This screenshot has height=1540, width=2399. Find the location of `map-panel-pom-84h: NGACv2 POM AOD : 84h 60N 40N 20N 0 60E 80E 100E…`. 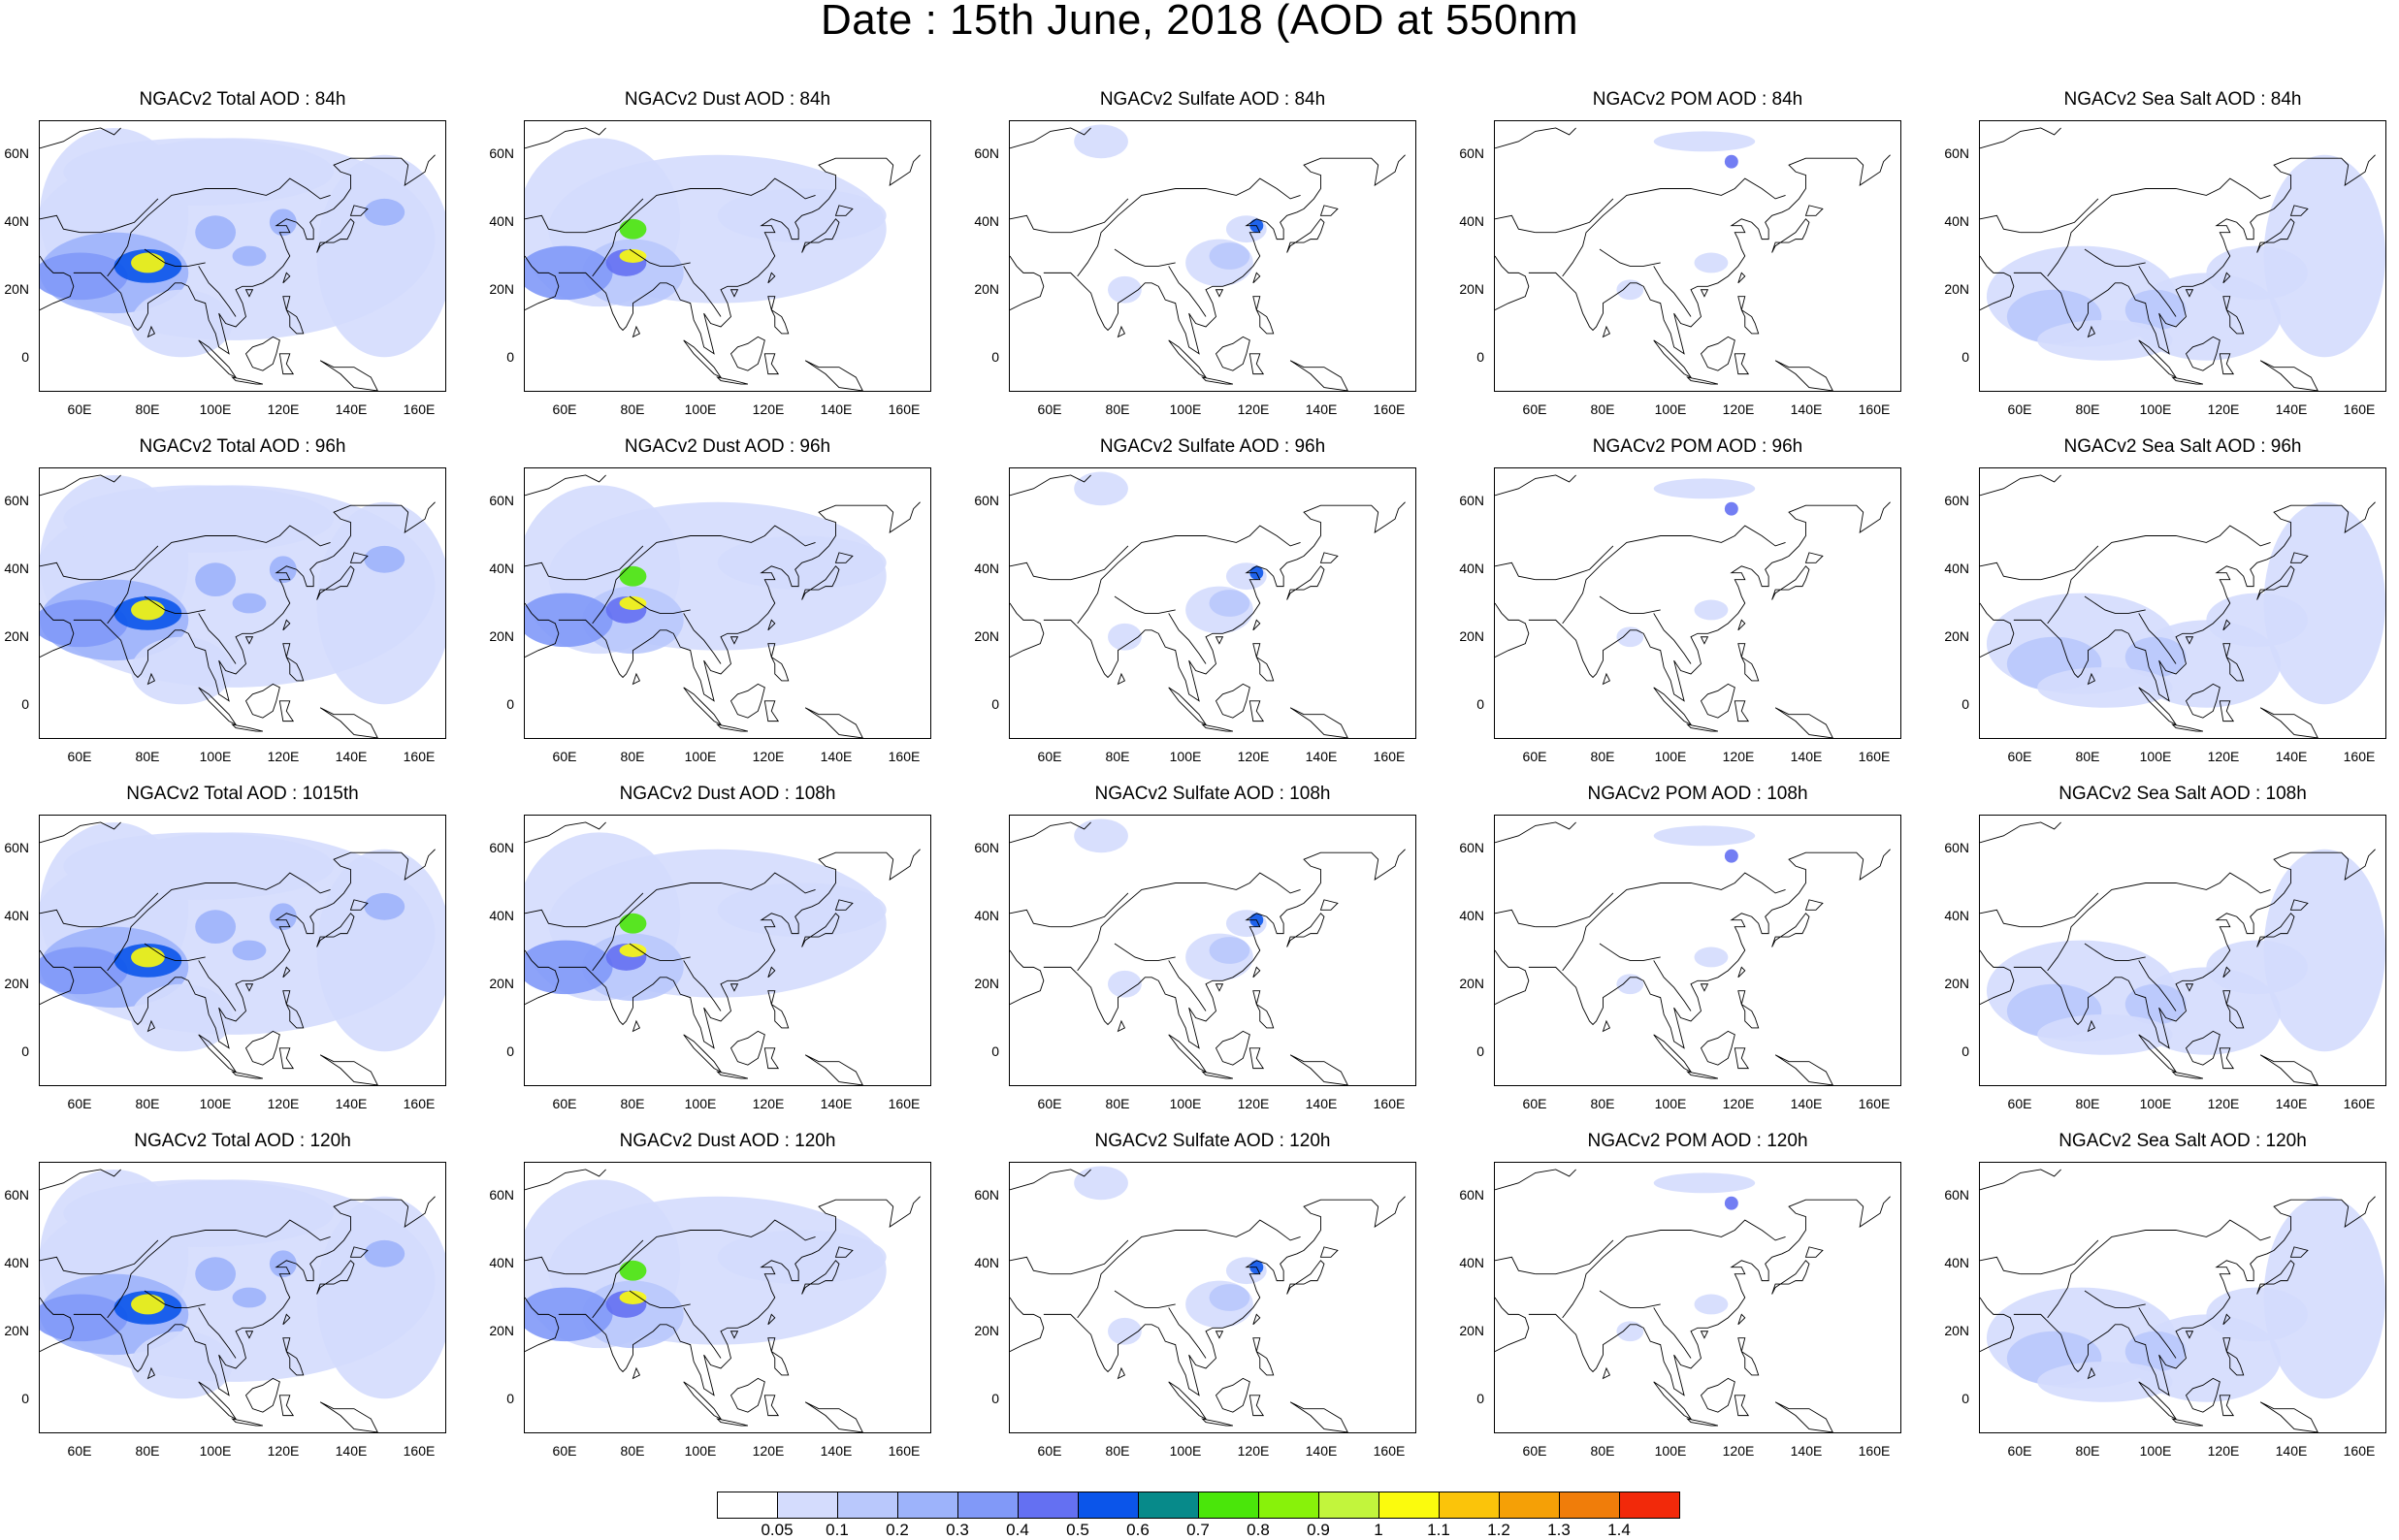

map-panel-pom-84h: NGACv2 POM AOD : 84h 60N 40N 20N 0 60E 80E 100E… is located at coordinates (1698, 262).